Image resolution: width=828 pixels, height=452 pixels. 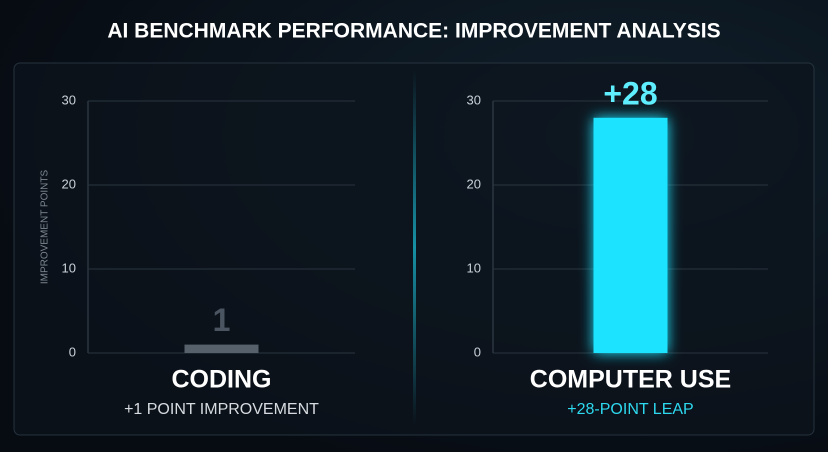 What do you see at coordinates (222, 320) in the screenshot?
I see `value-label: 1` at bounding box center [222, 320].